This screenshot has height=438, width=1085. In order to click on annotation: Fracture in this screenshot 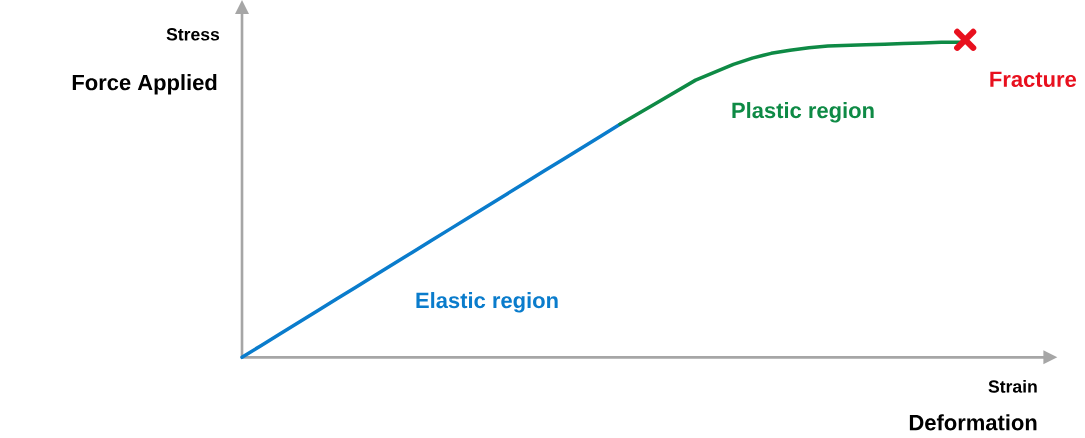, I will do `click(1033, 79)`.